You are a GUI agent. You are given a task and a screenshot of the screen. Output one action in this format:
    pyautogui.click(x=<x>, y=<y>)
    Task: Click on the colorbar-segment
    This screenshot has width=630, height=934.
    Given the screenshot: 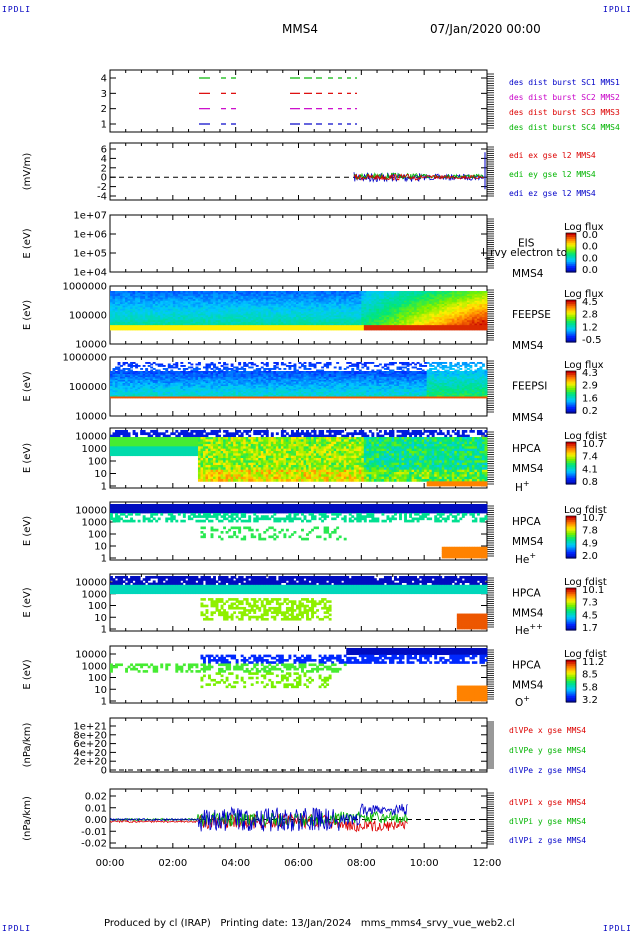 What is the action you would take?
    pyautogui.click(x=571, y=339)
    